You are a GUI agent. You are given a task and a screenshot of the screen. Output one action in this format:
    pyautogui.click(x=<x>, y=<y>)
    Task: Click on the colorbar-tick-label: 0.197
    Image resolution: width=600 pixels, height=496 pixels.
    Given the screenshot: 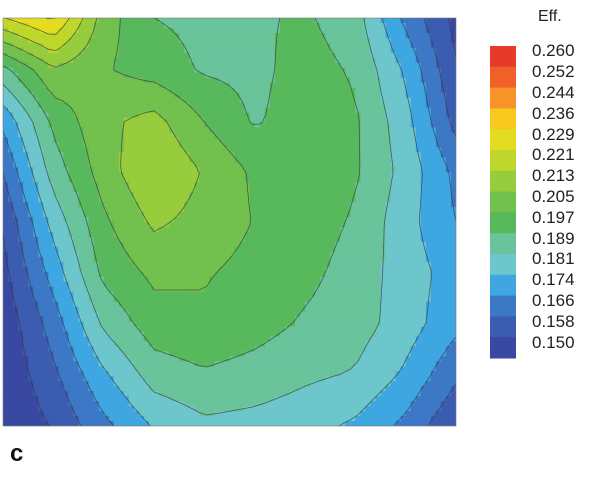 What is the action you would take?
    pyautogui.click(x=553, y=217)
    